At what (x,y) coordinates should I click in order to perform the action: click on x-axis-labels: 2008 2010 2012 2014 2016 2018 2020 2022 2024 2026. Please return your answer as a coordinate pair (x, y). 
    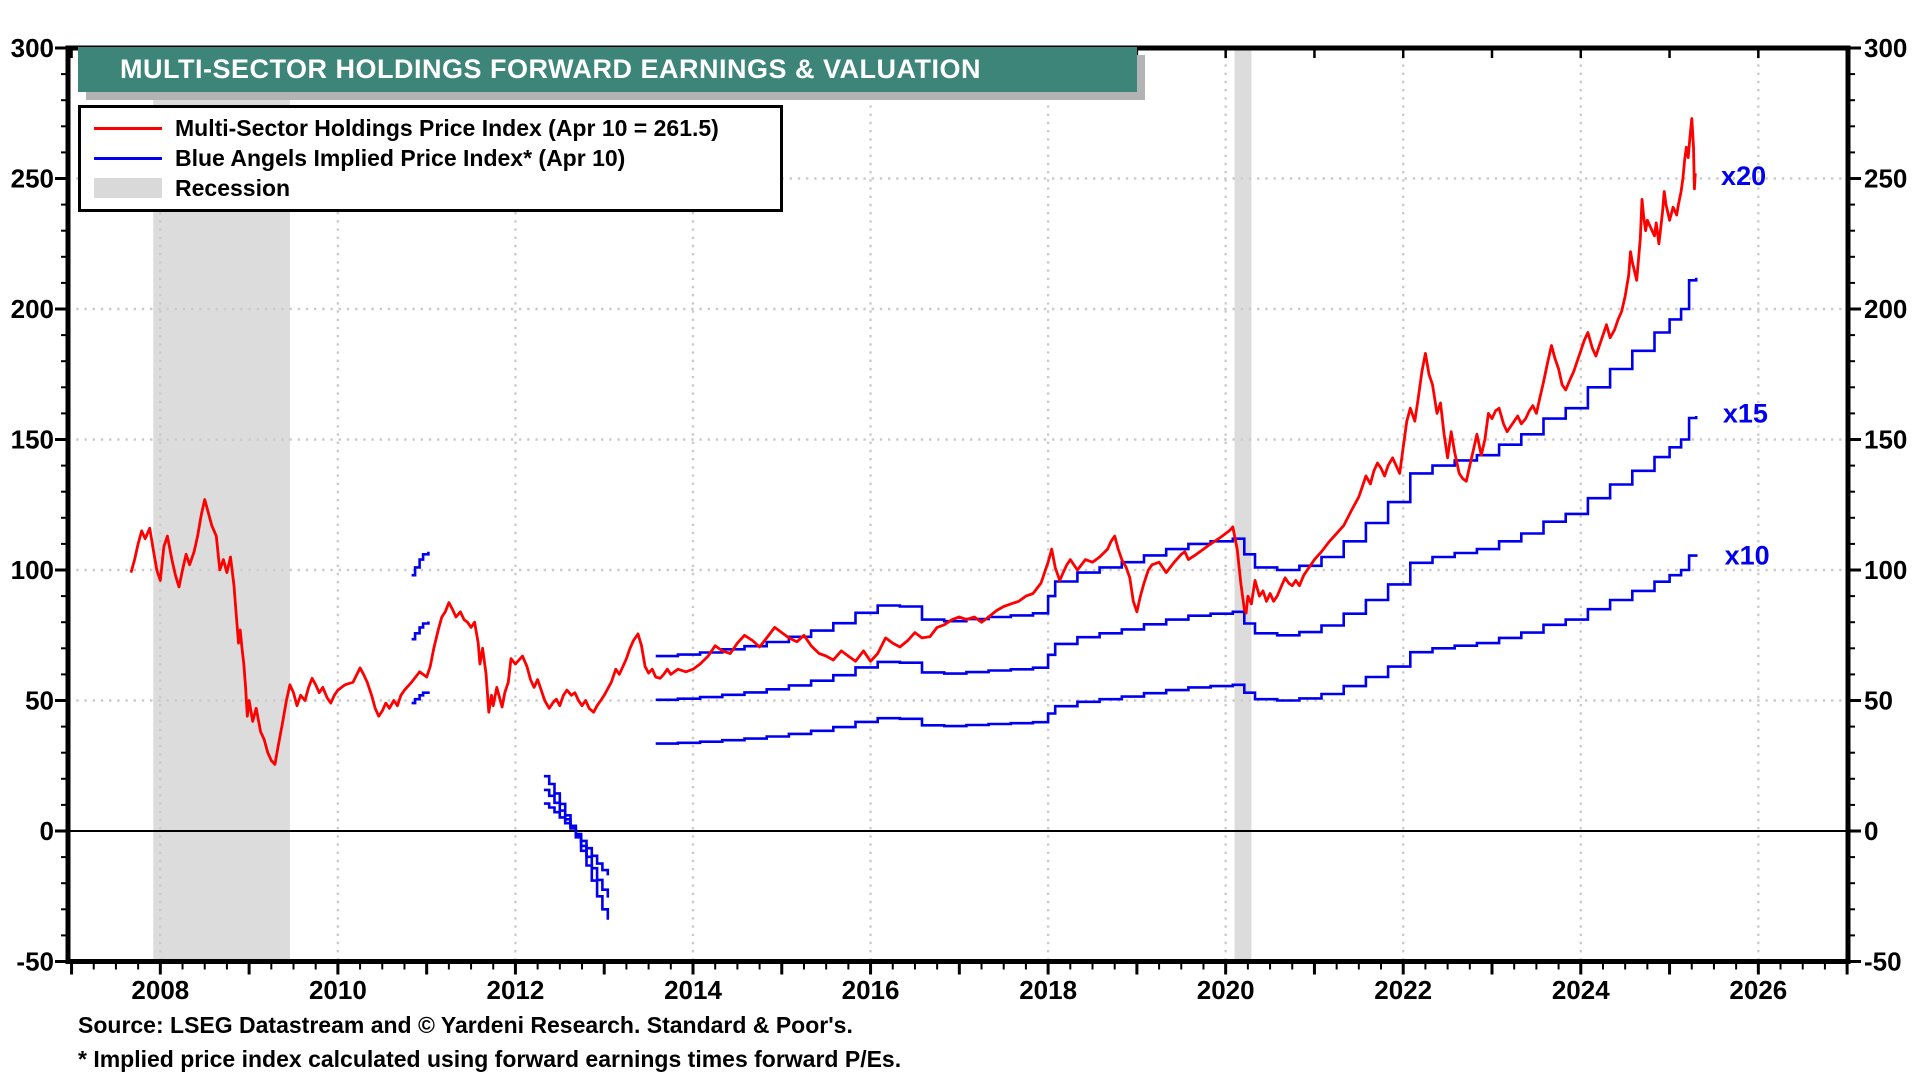
    Looking at the image, I should click on (959, 990).